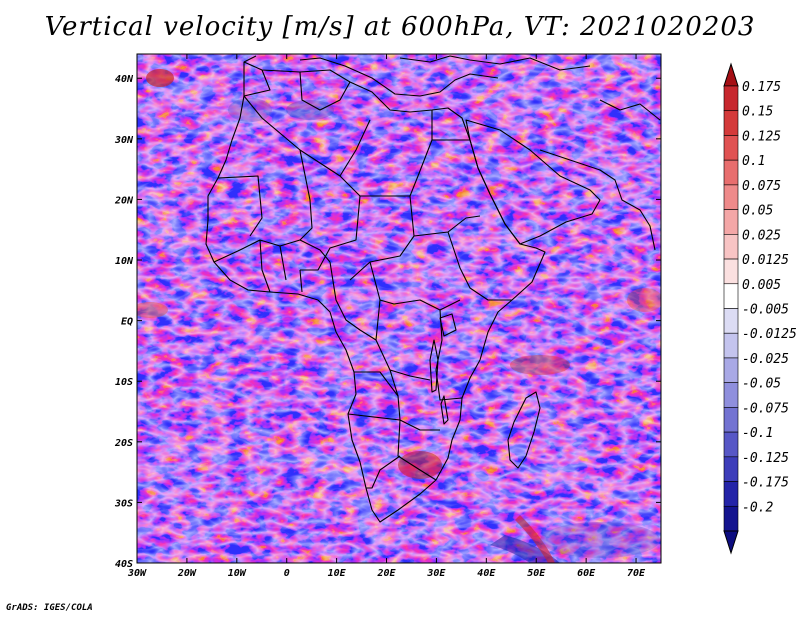 This screenshot has height=618, width=800. I want to click on lon-tick-label: 0, so click(287, 573).